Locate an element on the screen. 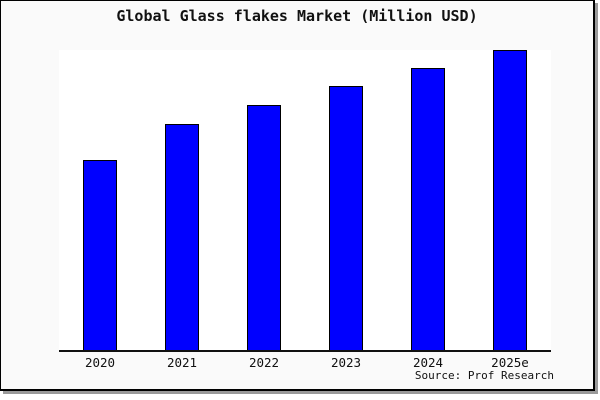 The image size is (600, 400). x-tick-label: 2025e is located at coordinates (510, 362).